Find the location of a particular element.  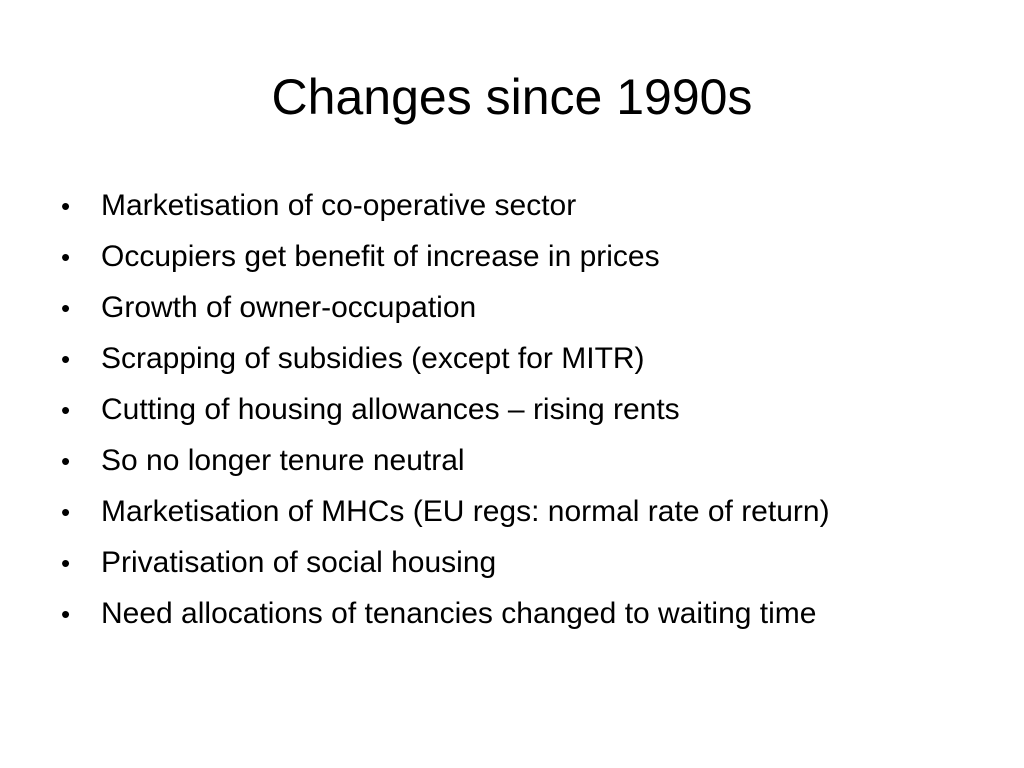

list-item: • Marketisation of co-operative sector is located at coordinates (531, 205).